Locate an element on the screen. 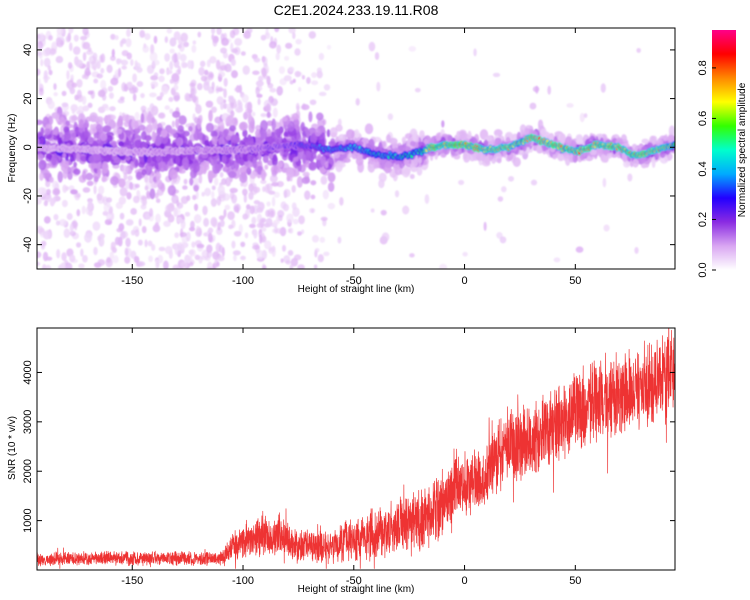 The width and height of the screenshot is (750, 600). x-tick-label: 50 is located at coordinates (575, 281).